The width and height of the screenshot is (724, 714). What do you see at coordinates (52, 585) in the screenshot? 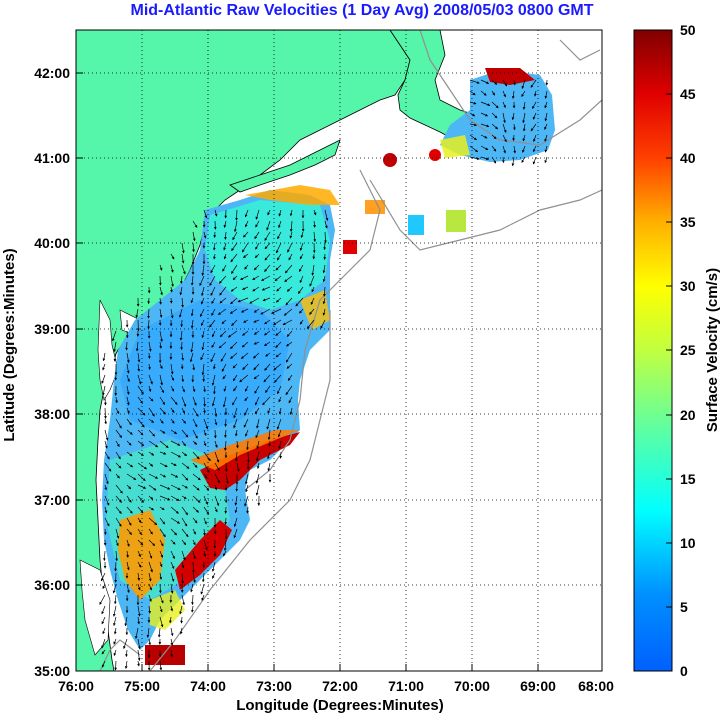
I see `y-tick-label: 36:00` at bounding box center [52, 585].